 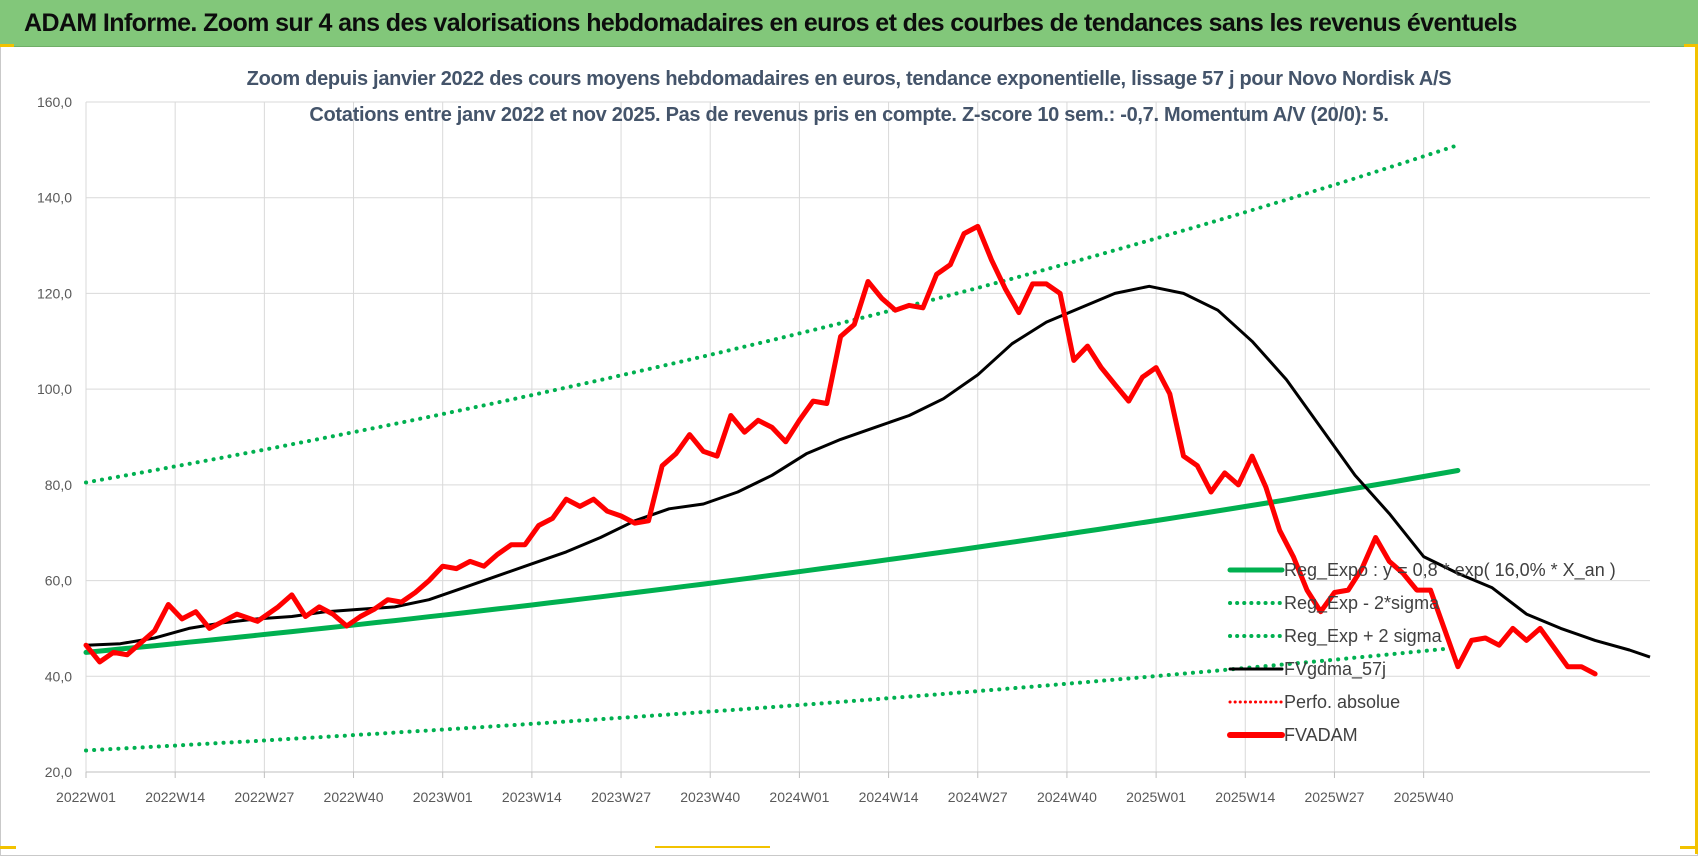 What do you see at coordinates (443, 797) in the screenshot?
I see `x-tick-label: 2023W01` at bounding box center [443, 797].